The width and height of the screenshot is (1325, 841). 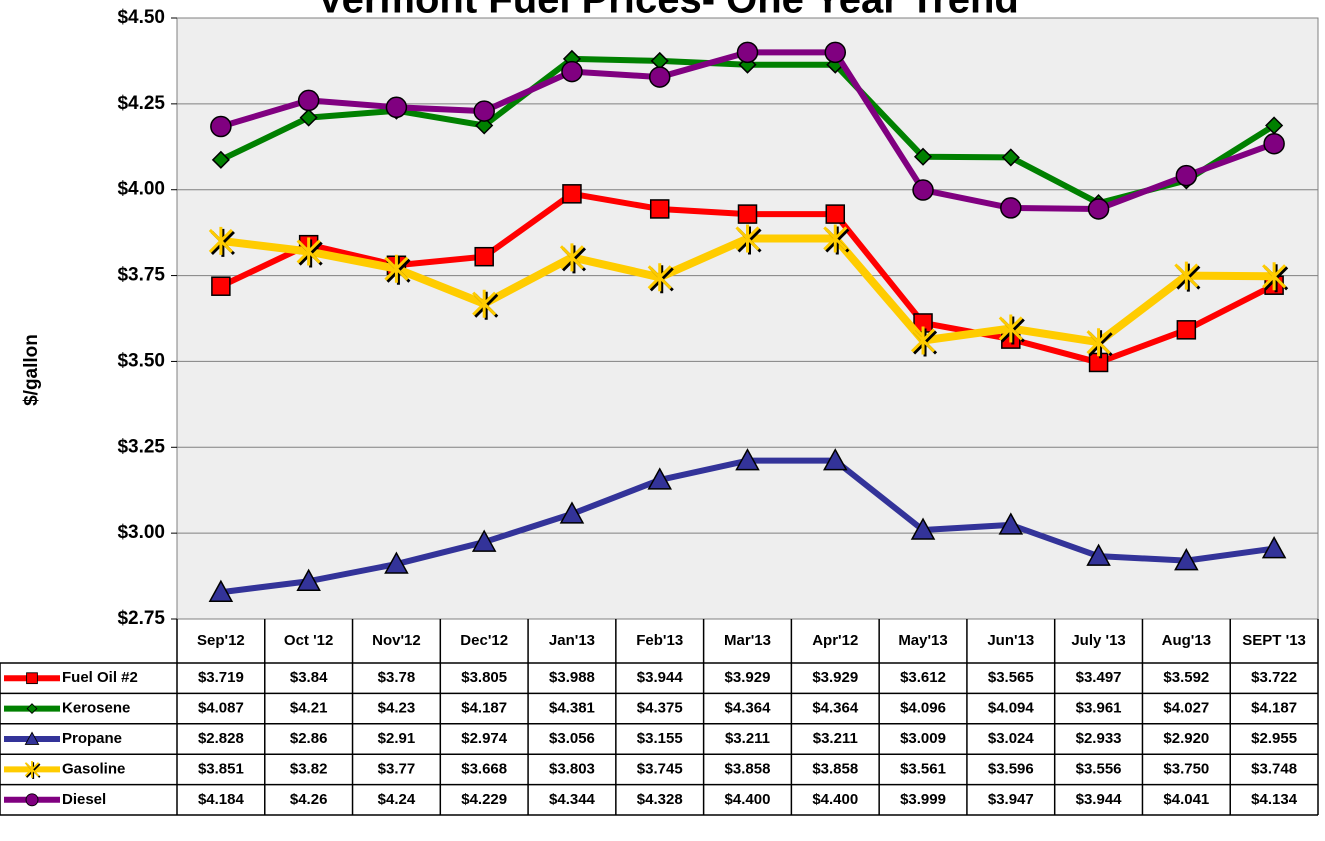 What do you see at coordinates (1098, 640) in the screenshot?
I see `x-tick-label: July '13` at bounding box center [1098, 640].